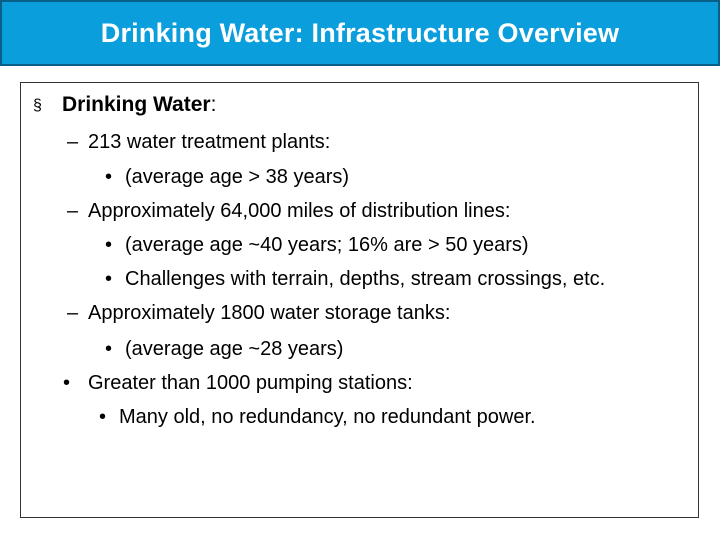 The height and width of the screenshot is (540, 720). Describe the element at coordinates (269, 313) in the screenshot. I see `list-item-text: Approximately 1800 water storage tanks:` at that location.